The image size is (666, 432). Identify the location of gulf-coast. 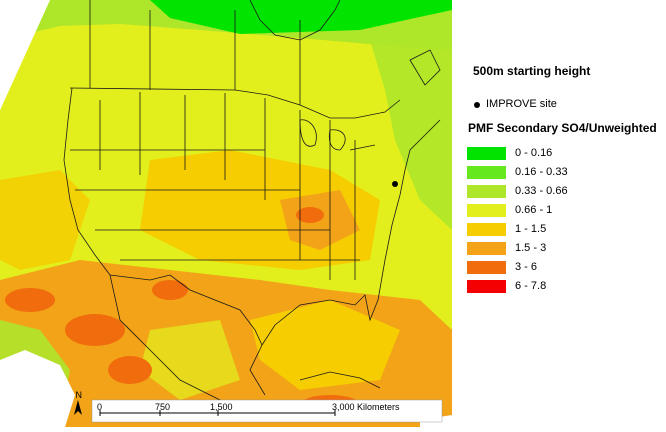
(320, 320).